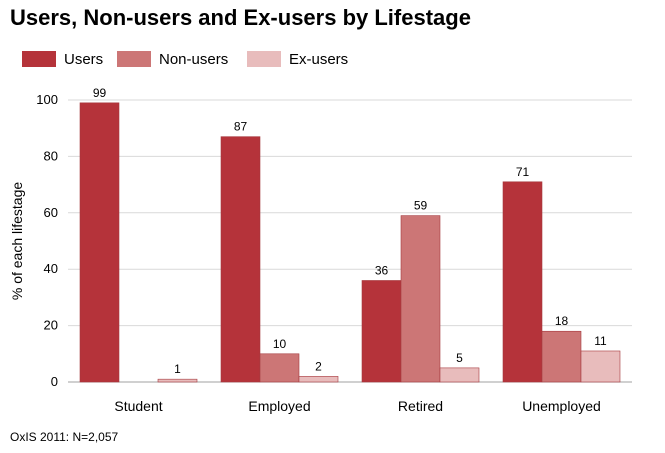 Image resolution: width=665 pixels, height=453 pixels. What do you see at coordinates (382, 270) in the screenshot?
I see `data-label: 36` at bounding box center [382, 270].